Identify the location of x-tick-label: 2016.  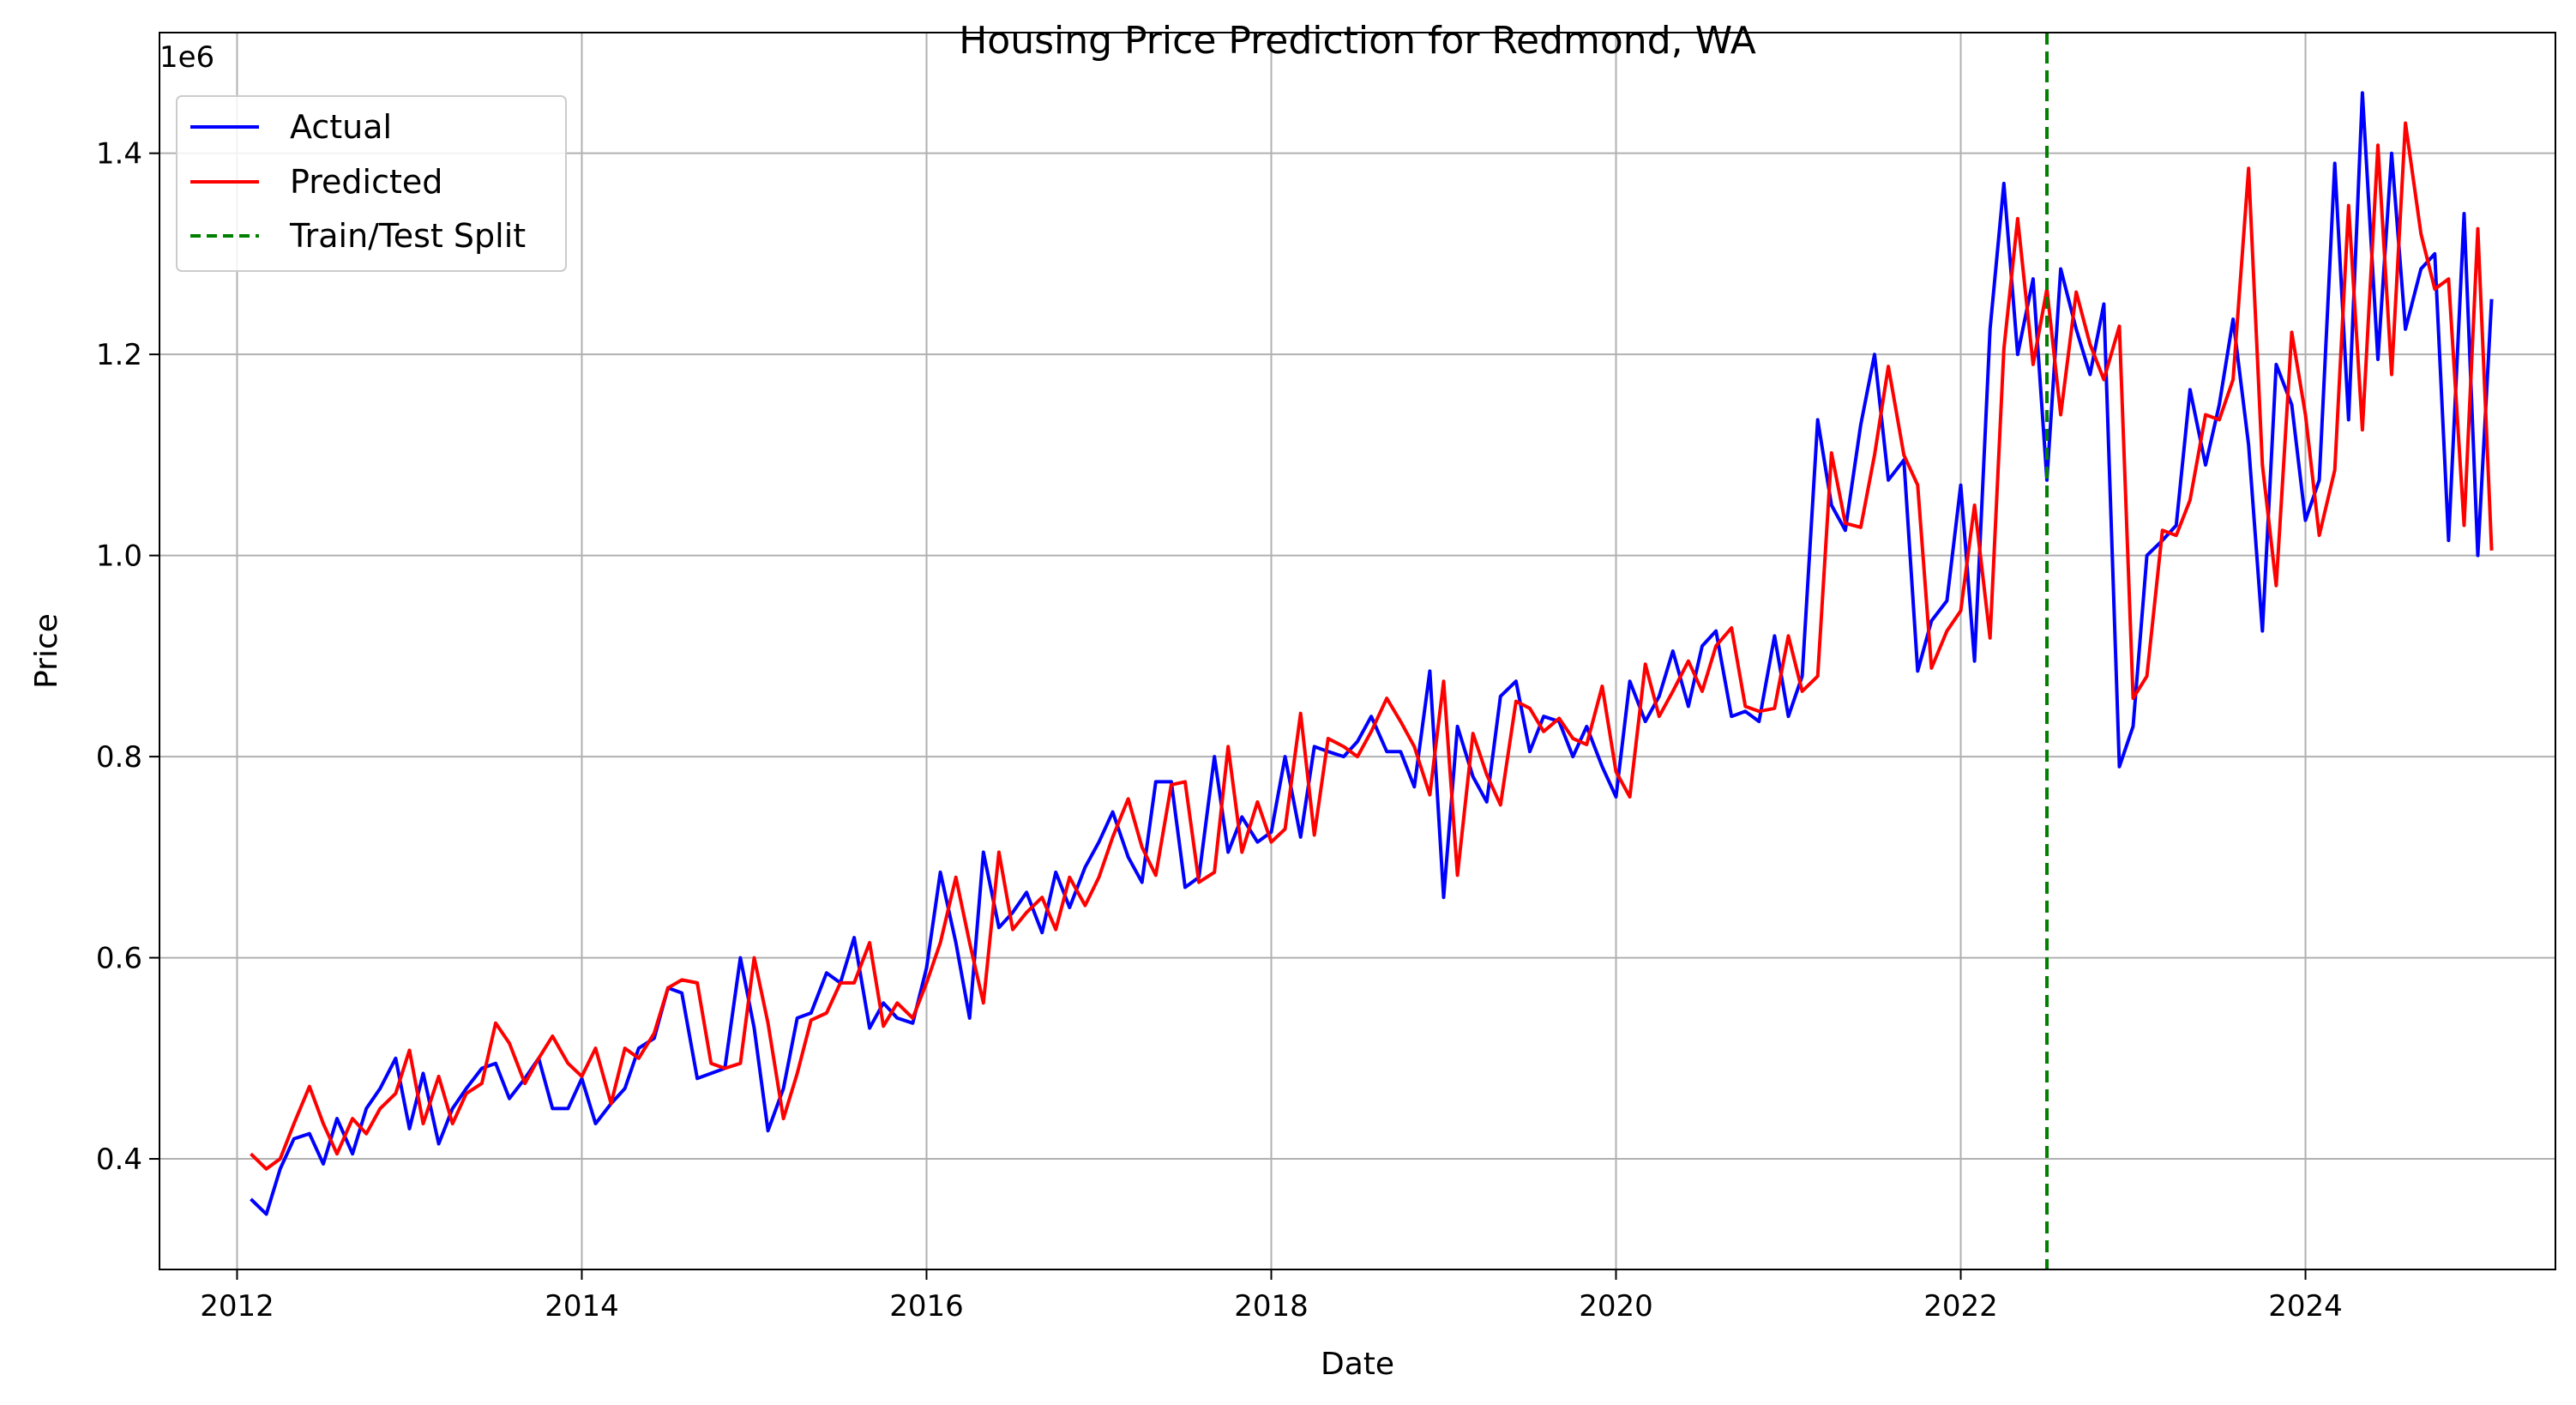
(926, 1306).